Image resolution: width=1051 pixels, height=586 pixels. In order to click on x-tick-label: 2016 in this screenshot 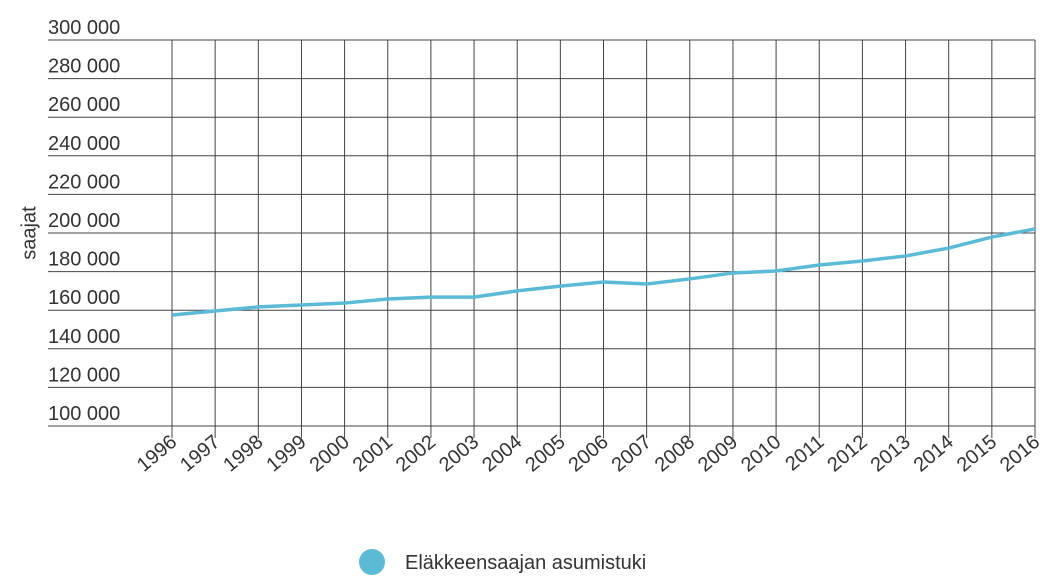, I will do `click(1020, 453)`.